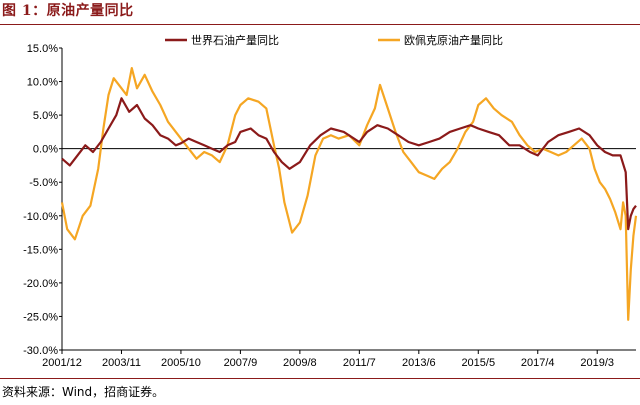  I want to click on y-tick-label: -25.0%, so click(40, 317).